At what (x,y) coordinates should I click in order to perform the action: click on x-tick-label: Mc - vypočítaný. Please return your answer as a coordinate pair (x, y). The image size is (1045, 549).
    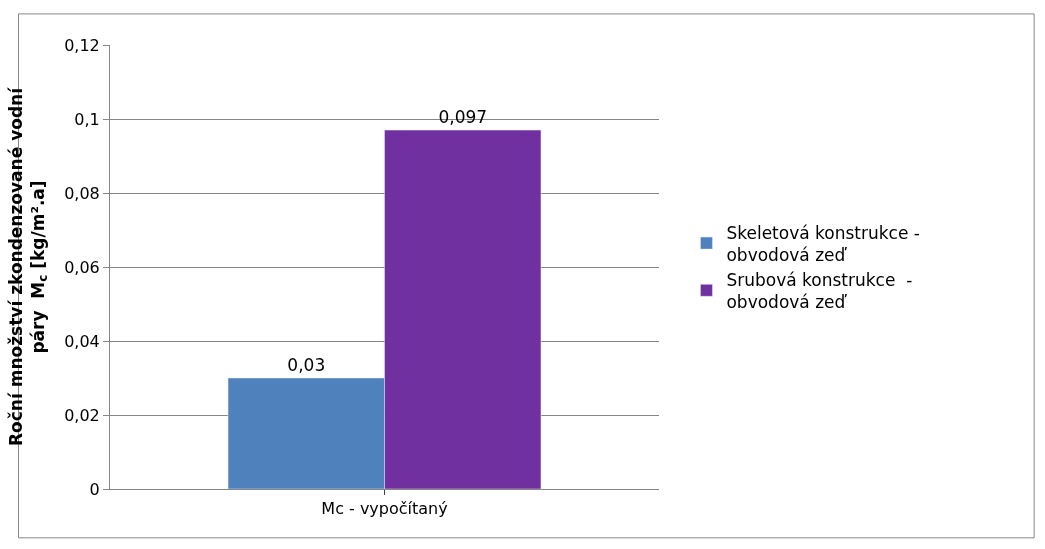
    Looking at the image, I should click on (384, 509).